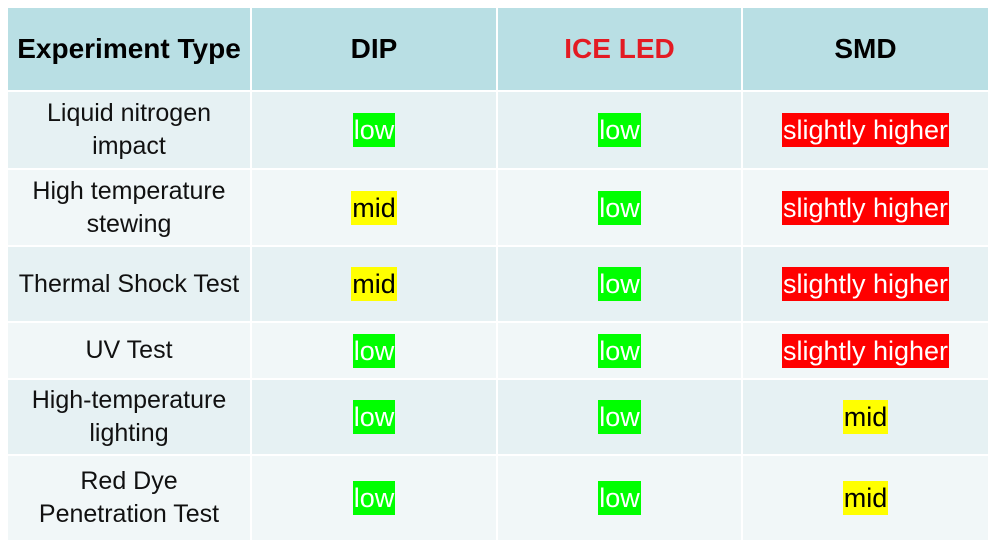 Image resolution: width=1000 pixels, height=548 pixels. I want to click on row-label: Liquid nitrogen impact, so click(128, 129).